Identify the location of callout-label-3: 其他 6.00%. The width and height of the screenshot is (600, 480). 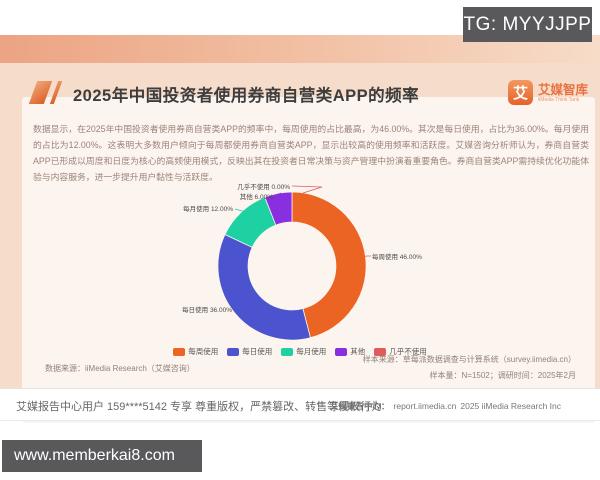
(256, 197).